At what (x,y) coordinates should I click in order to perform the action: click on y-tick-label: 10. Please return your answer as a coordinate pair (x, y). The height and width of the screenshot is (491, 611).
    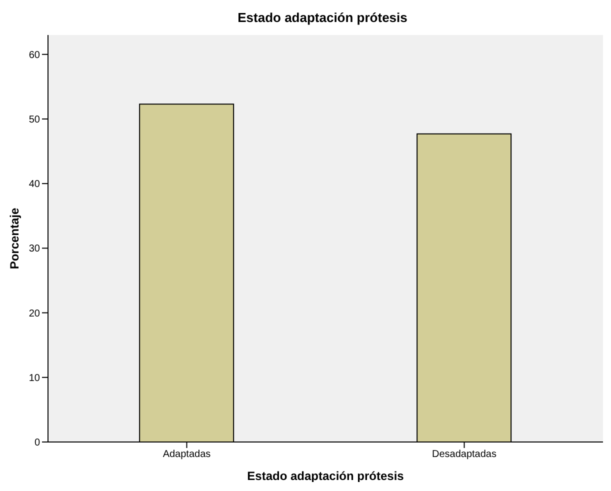
    Looking at the image, I should click on (34, 378).